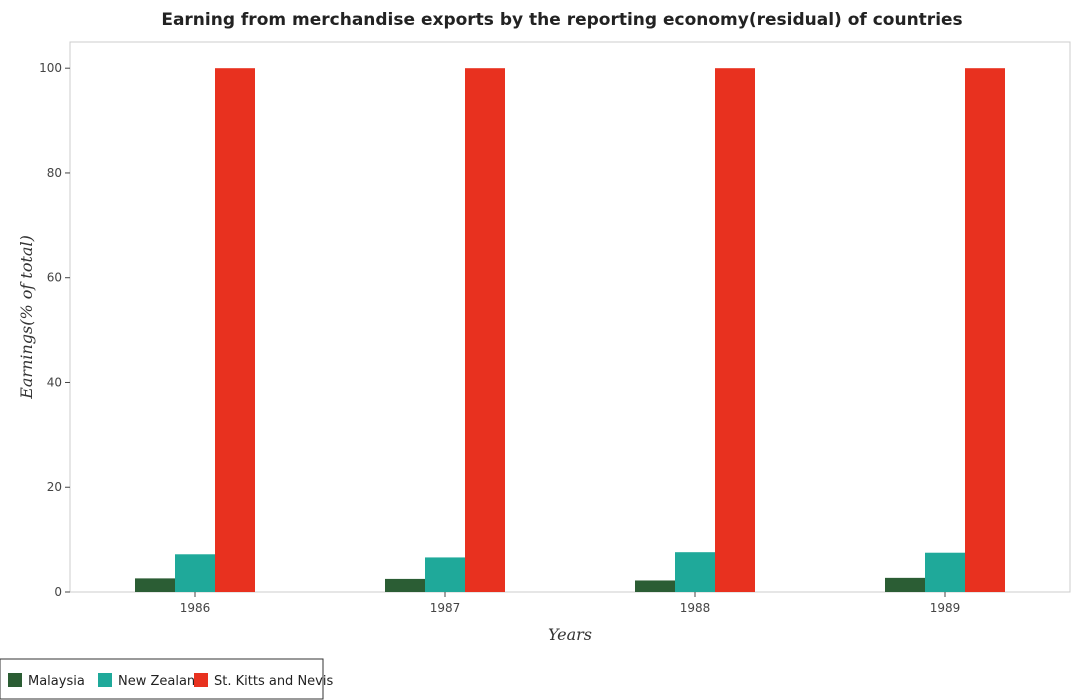  What do you see at coordinates (485, 330) in the screenshot?
I see `bar-st-kitts-and-nevis-1987` at bounding box center [485, 330].